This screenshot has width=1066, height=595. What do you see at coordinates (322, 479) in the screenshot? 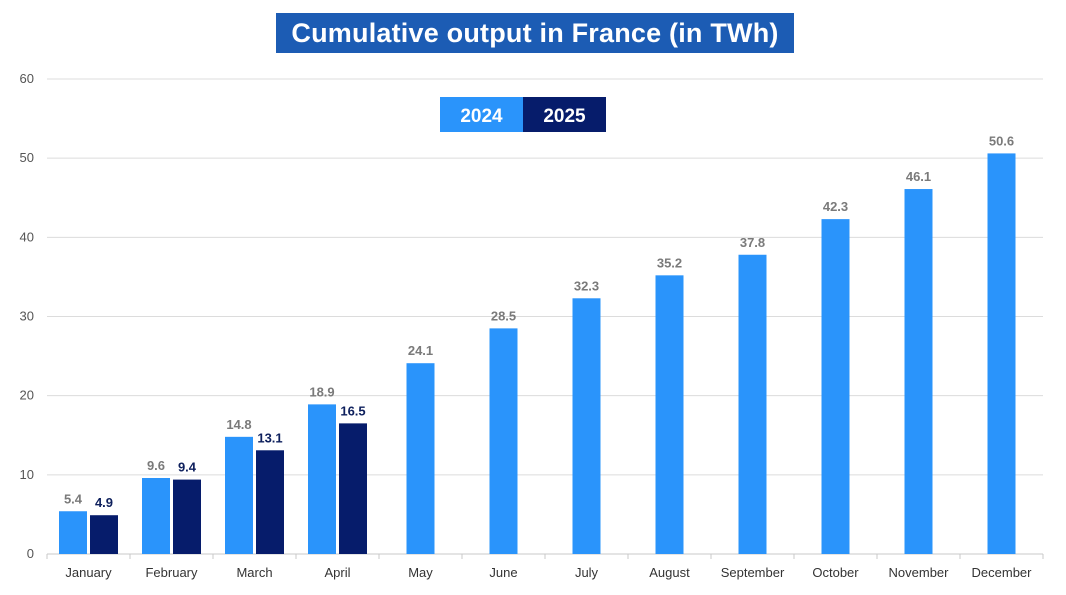
I see `bar-2024-april` at bounding box center [322, 479].